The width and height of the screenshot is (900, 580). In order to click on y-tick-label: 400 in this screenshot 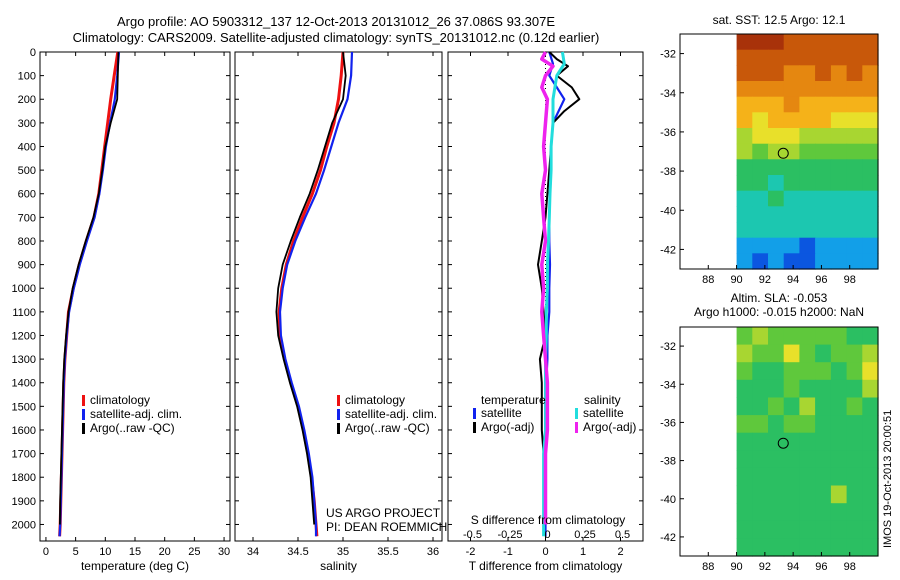, I will do `click(27, 147)`.